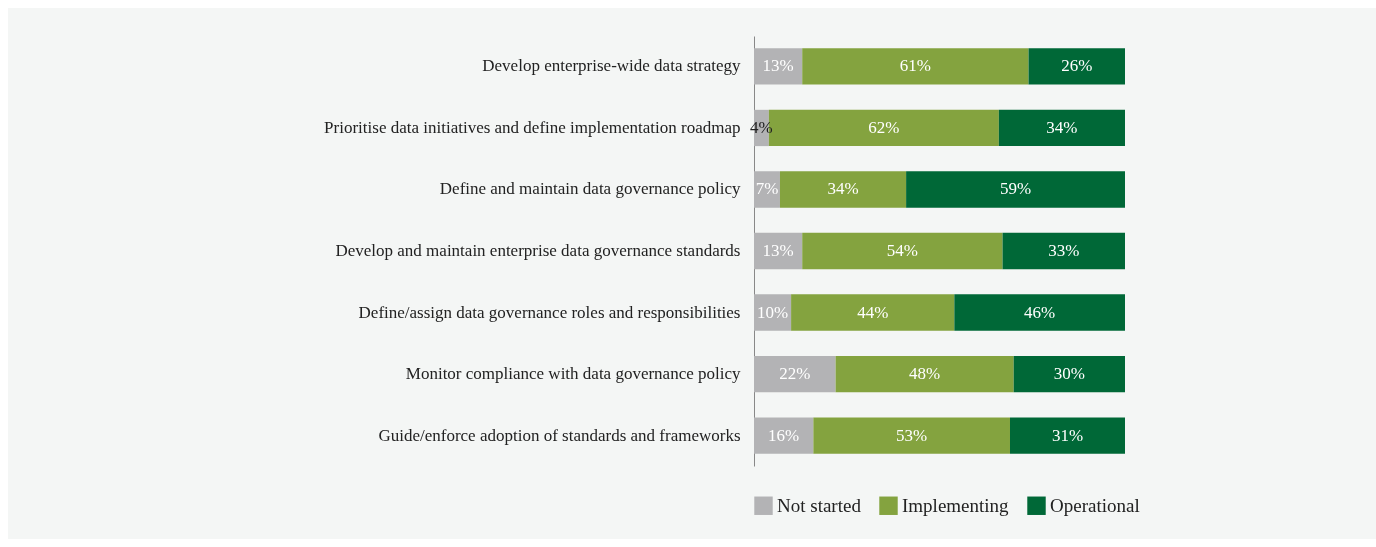  I want to click on legend-label: Operational, so click(1095, 505).